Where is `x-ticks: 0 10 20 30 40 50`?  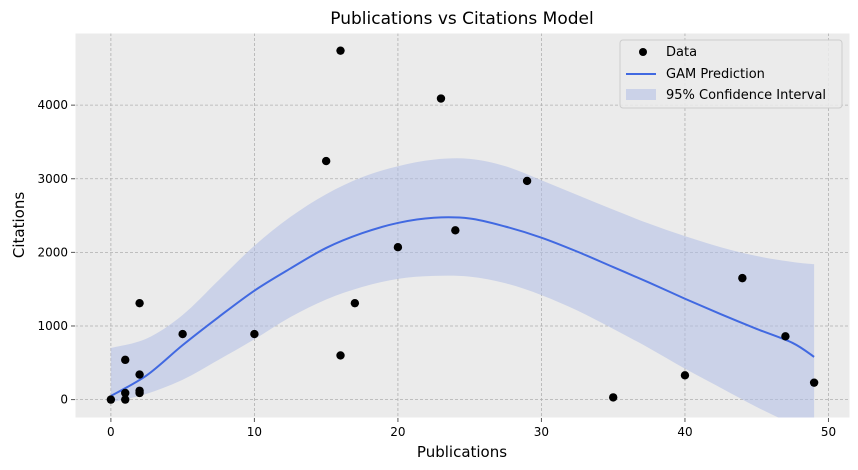 x-ticks: 0 10 20 30 40 50 is located at coordinates (471, 428).